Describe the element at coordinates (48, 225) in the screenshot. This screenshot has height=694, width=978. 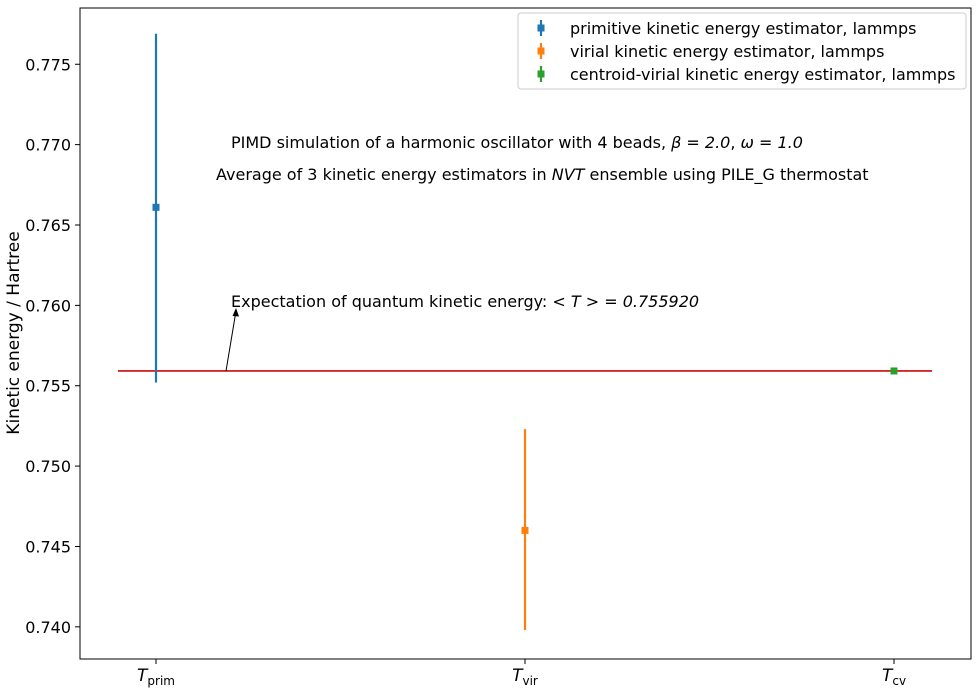
I see `y-tick-label: 0.765` at that location.